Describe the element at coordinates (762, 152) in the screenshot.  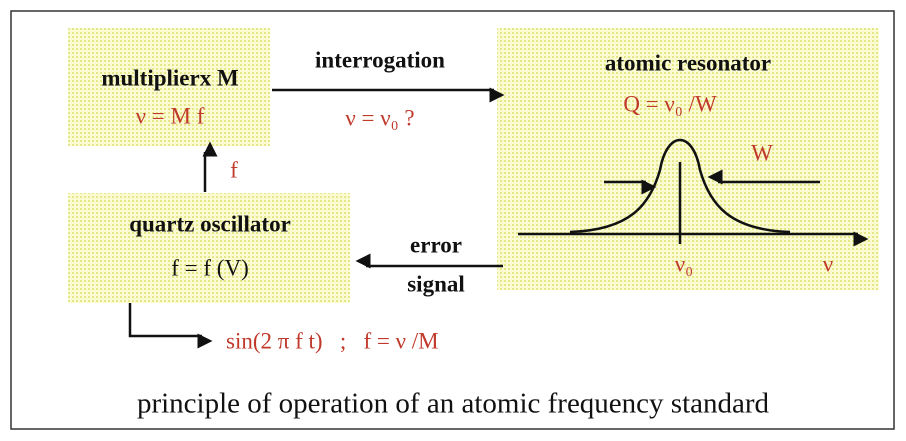
I see `width-label: W` at that location.